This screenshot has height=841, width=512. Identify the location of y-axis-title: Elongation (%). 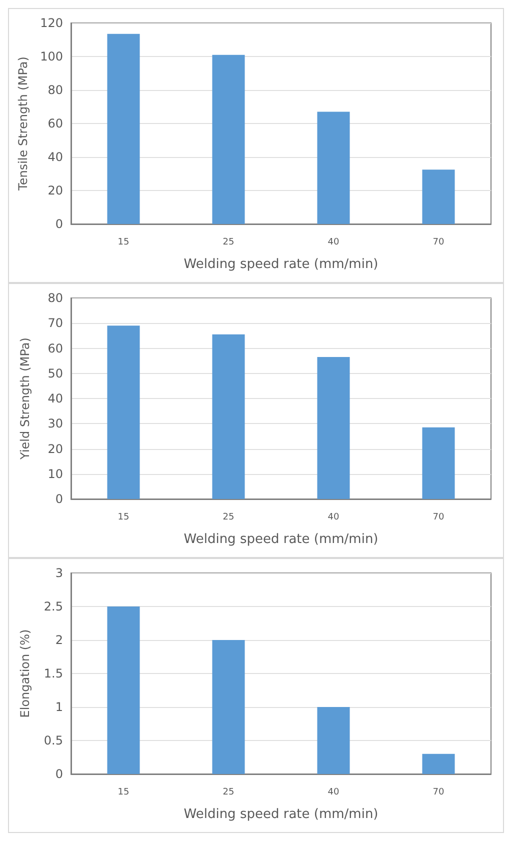
(25, 673).